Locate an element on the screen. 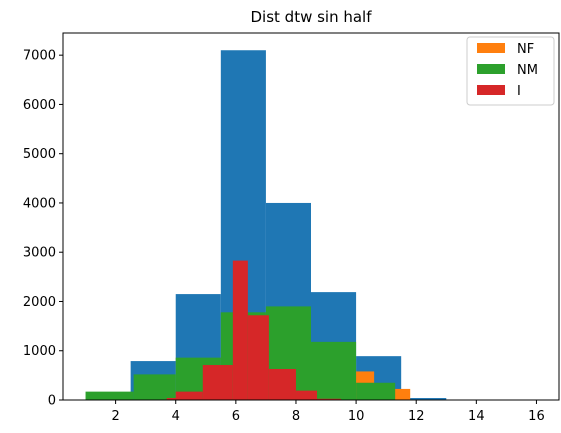 This screenshot has width=561, height=433. bar-all is located at coordinates (424, 399).